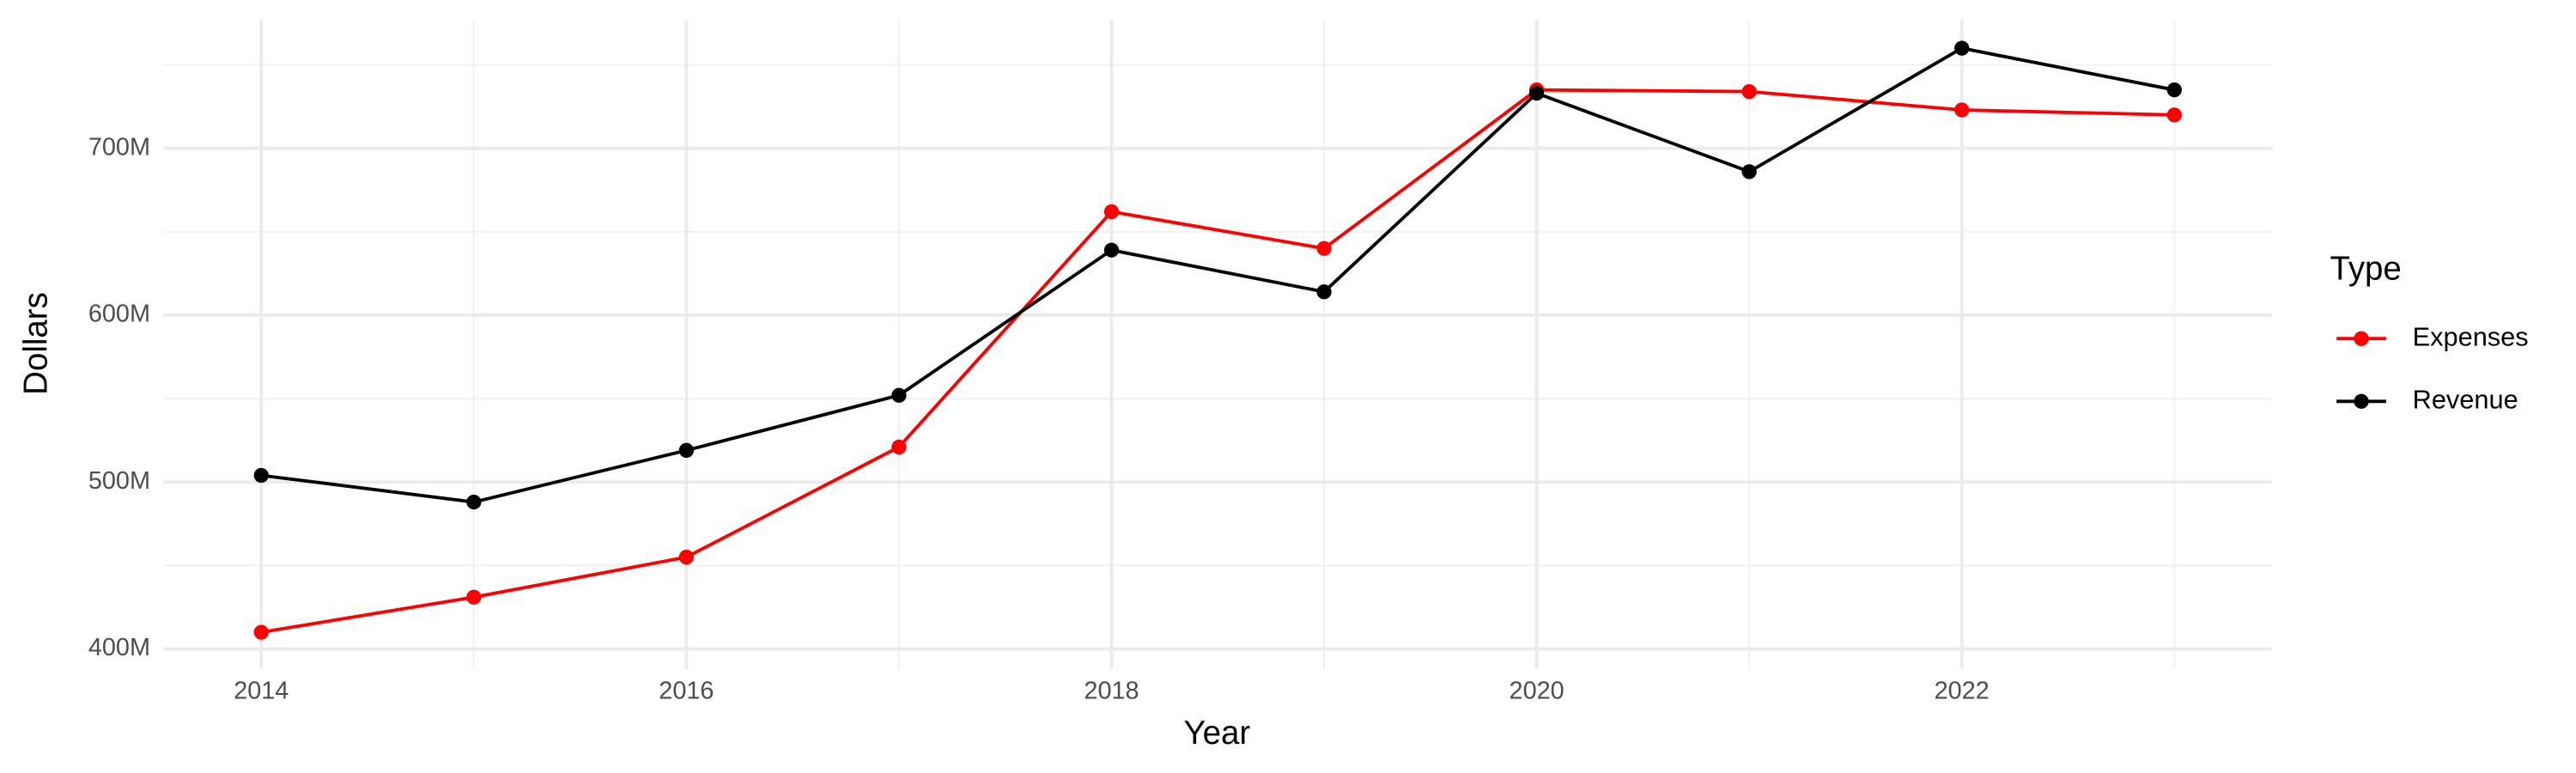 The height and width of the screenshot is (773, 2576). What do you see at coordinates (2471, 336) in the screenshot?
I see `legend-label: Expenses` at bounding box center [2471, 336].